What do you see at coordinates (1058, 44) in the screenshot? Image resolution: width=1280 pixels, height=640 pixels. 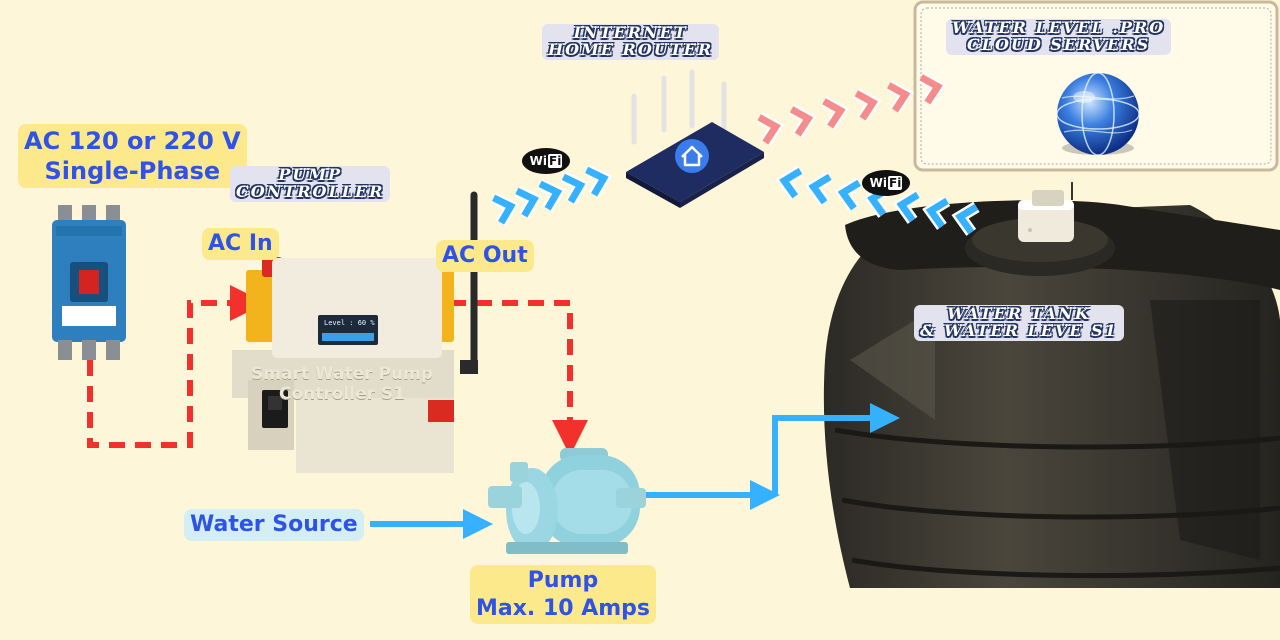 I see `cloud-servers-title-line2: CLOUD SERVERS` at bounding box center [1058, 44].